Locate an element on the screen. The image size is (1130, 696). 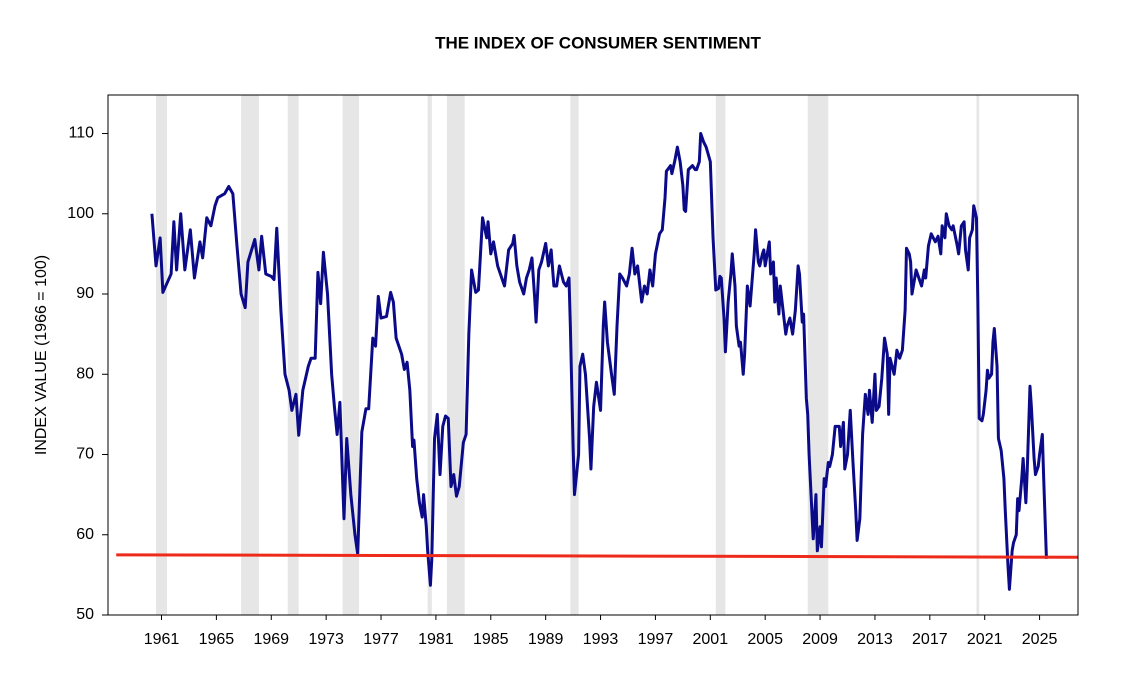
y-tick-label: 80 is located at coordinates (85, 373).